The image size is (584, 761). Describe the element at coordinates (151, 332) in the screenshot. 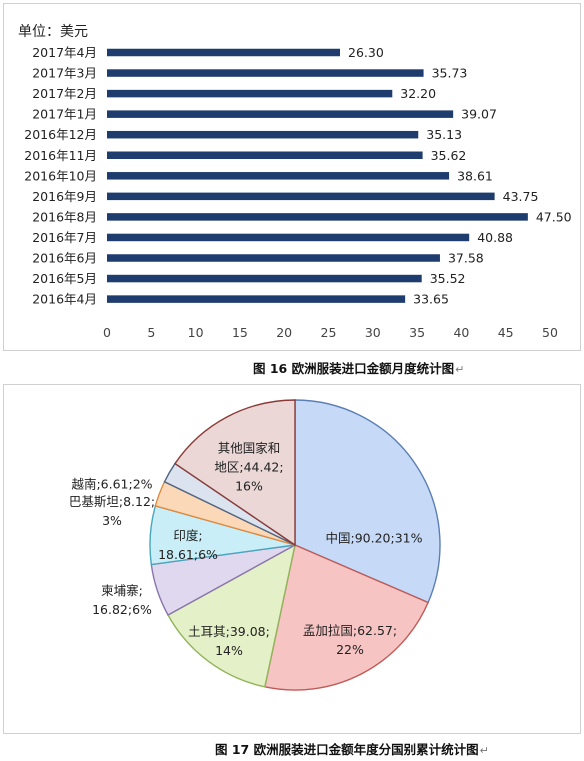

I see `x-tick-label: 5` at that location.